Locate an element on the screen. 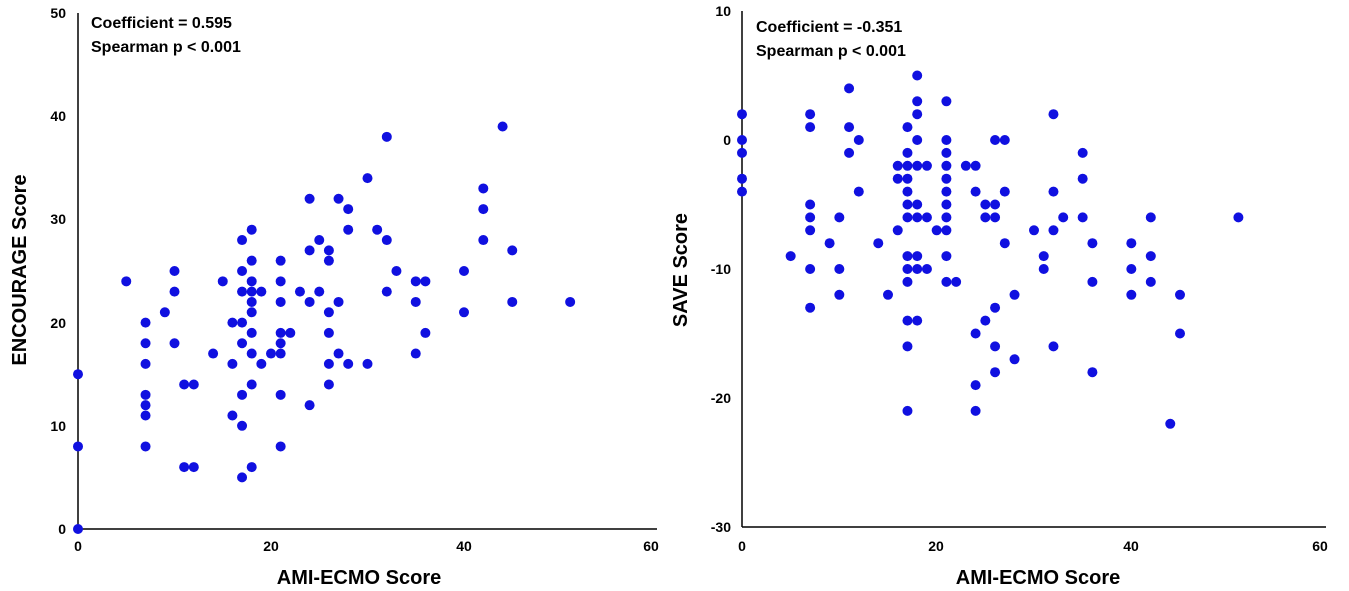 The image size is (1349, 591). y-tick-label: 0 is located at coordinates (727, 140).